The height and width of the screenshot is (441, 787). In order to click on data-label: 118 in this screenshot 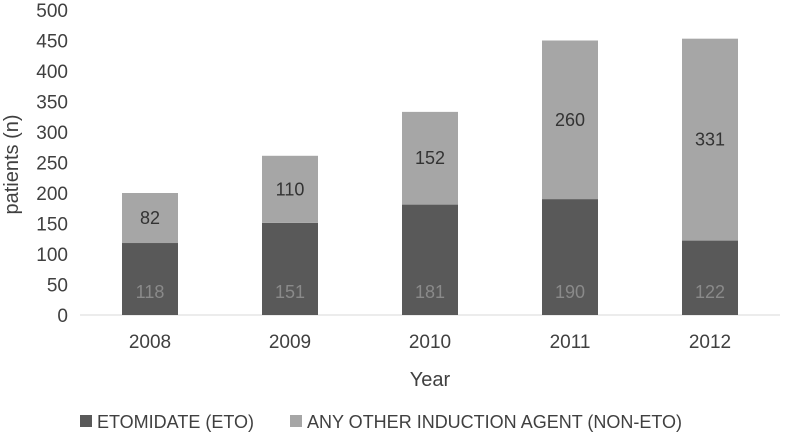, I will do `click(150, 292)`.